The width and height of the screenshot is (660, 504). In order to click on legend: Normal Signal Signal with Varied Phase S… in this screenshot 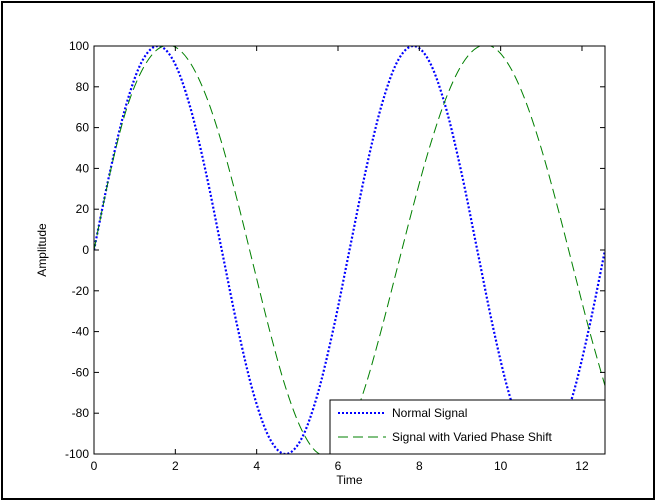, I will do `click(467, 427)`.